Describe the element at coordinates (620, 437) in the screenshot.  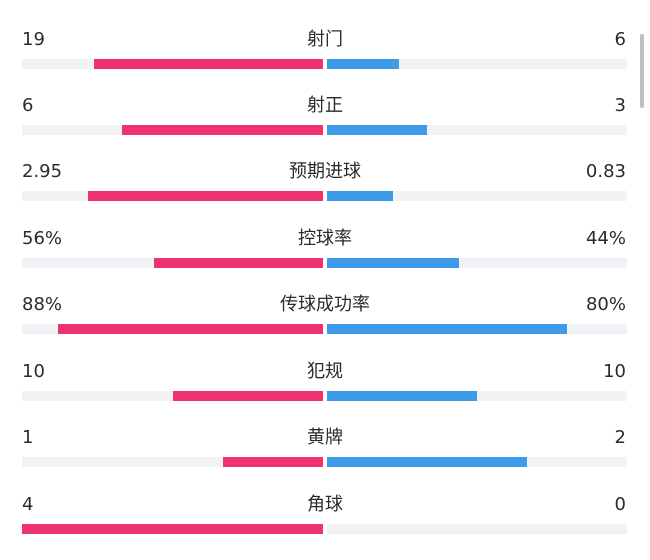
I see `away-value: 2` at that location.